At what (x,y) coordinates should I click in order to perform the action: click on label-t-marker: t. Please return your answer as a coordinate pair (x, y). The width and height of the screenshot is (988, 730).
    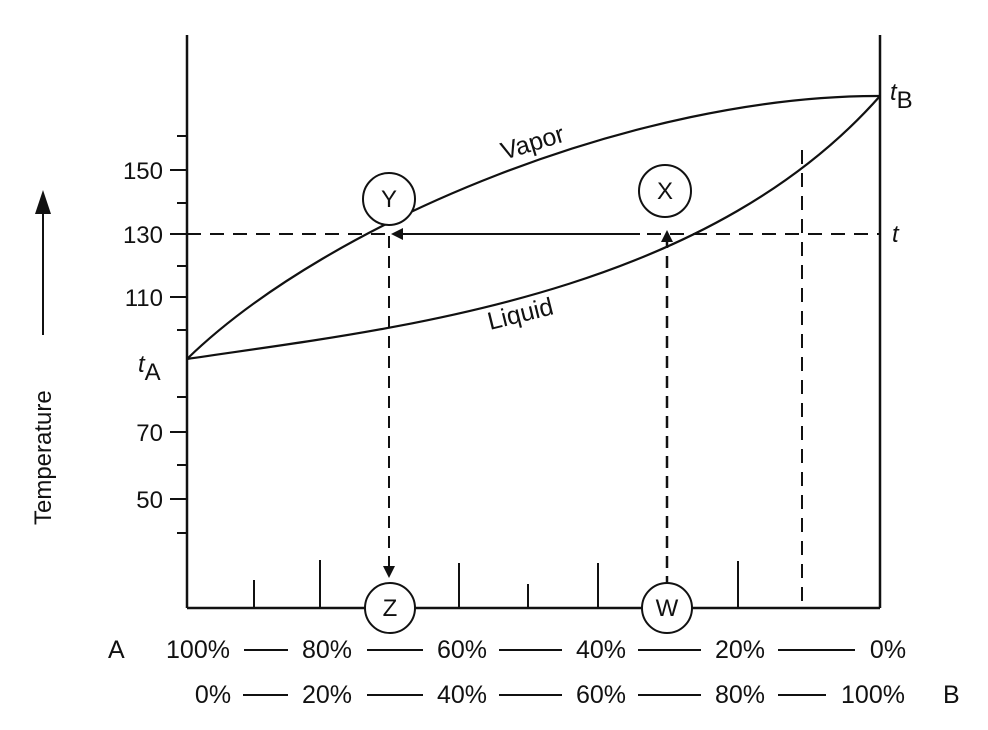
    Looking at the image, I should click on (896, 234).